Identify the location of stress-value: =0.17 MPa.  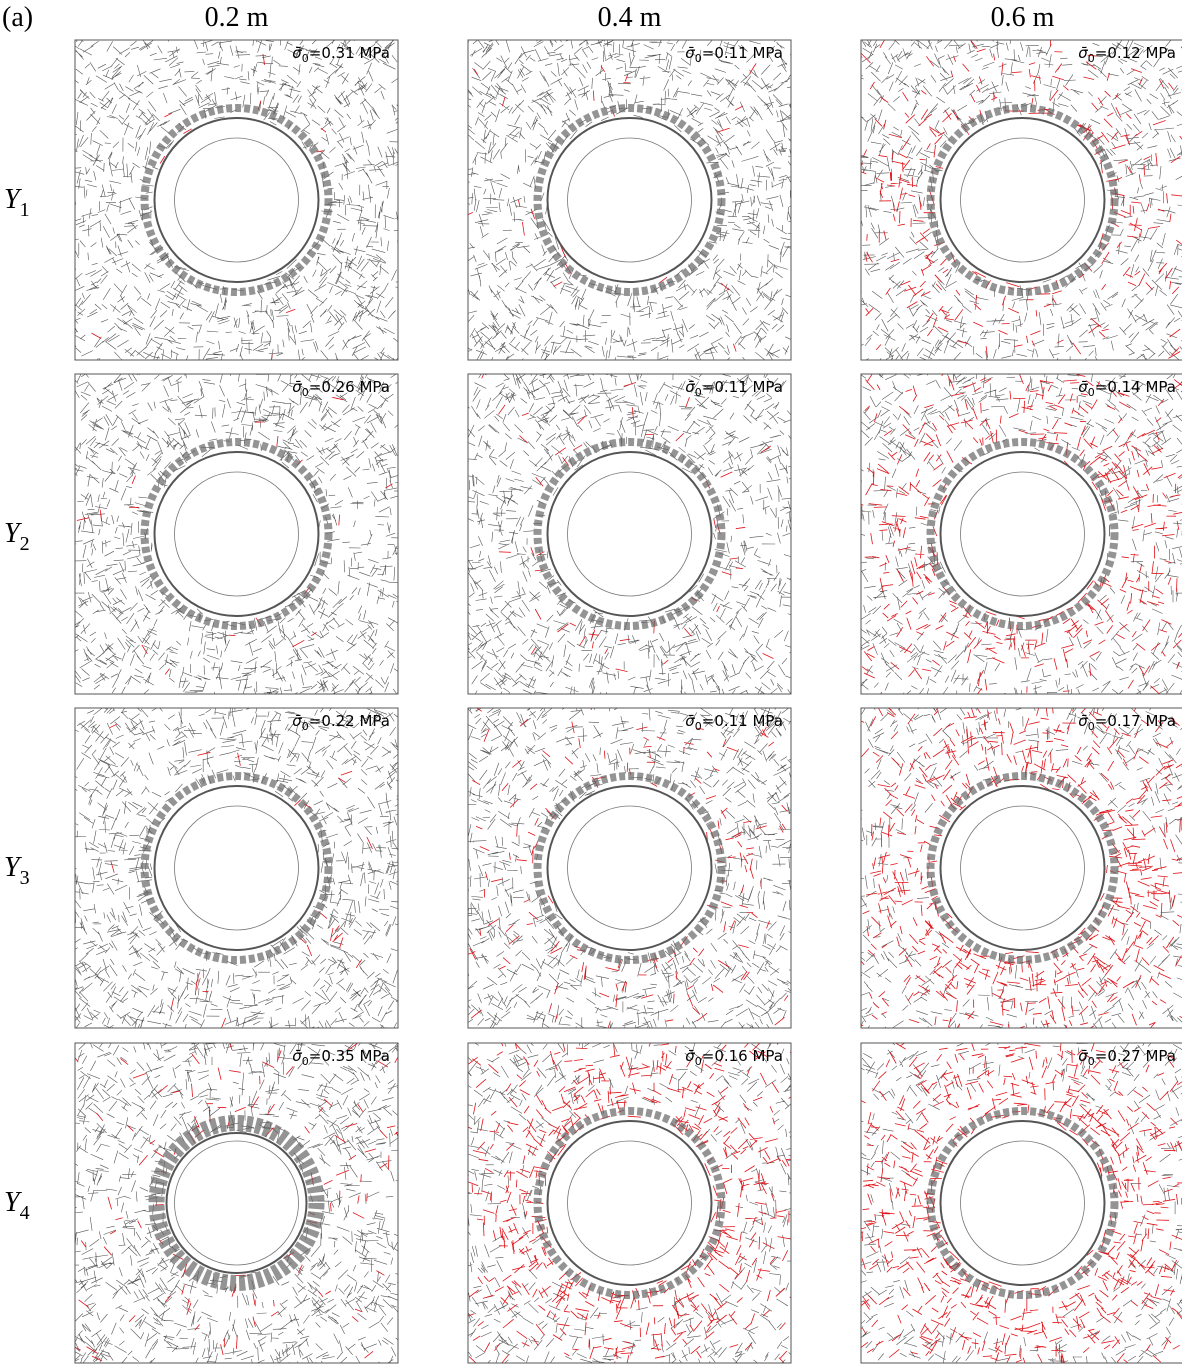
(1135, 721).